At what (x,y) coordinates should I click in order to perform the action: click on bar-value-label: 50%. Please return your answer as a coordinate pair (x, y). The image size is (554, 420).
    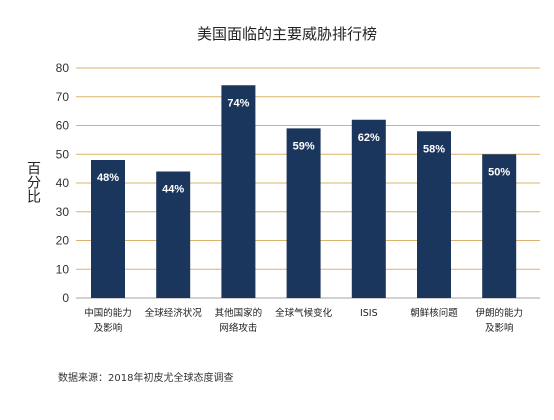
    Looking at the image, I should click on (499, 172).